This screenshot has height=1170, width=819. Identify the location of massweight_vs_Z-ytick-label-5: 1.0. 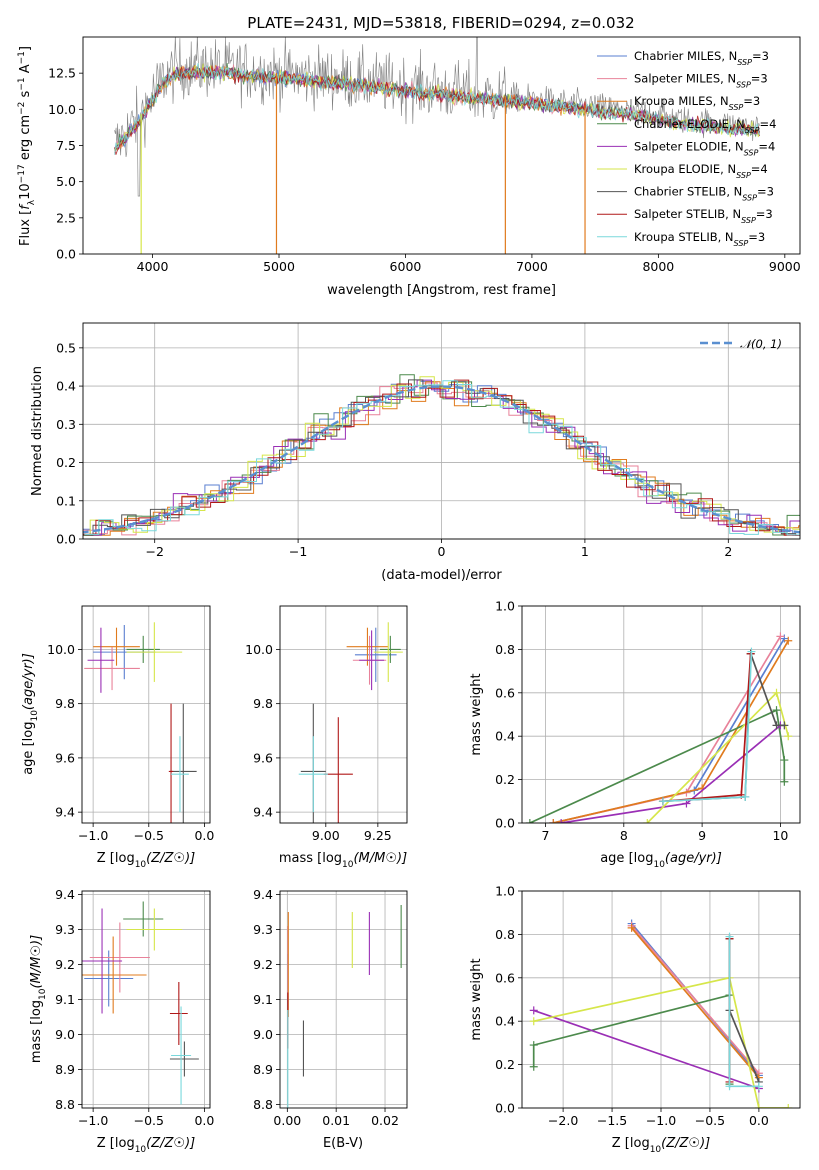
(505, 891).